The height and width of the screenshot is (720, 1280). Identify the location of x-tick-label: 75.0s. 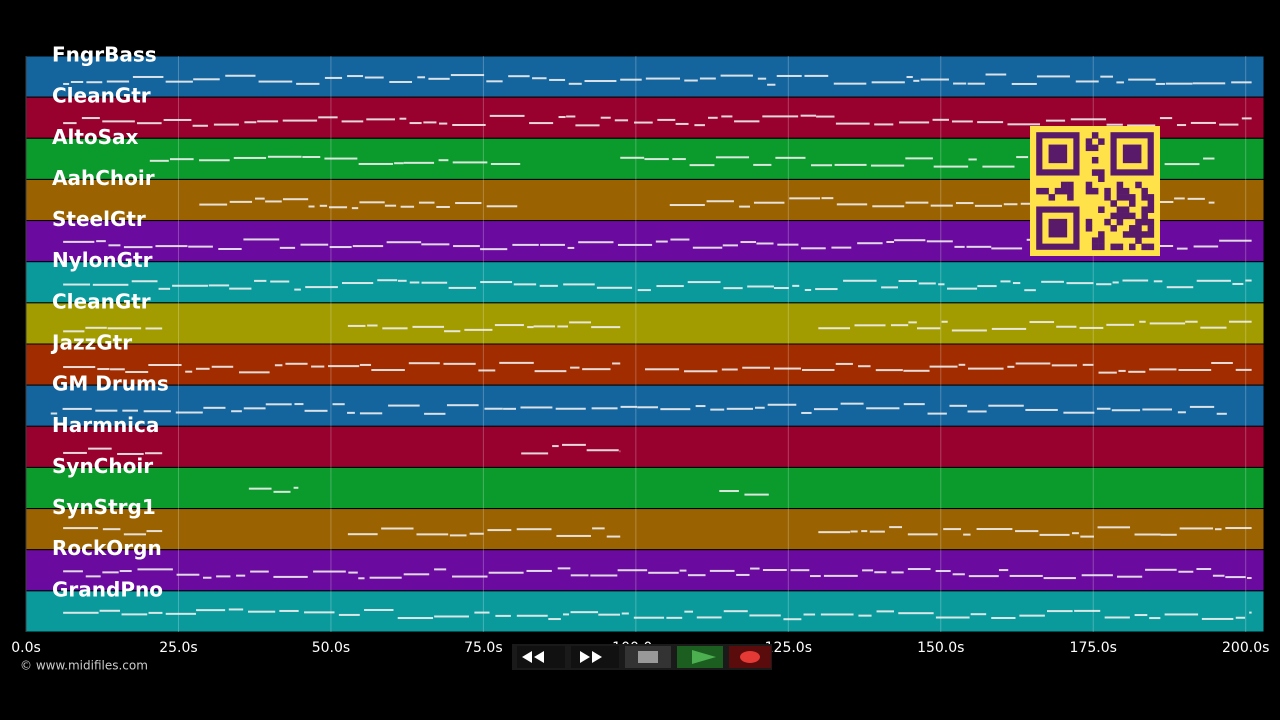
(483, 648).